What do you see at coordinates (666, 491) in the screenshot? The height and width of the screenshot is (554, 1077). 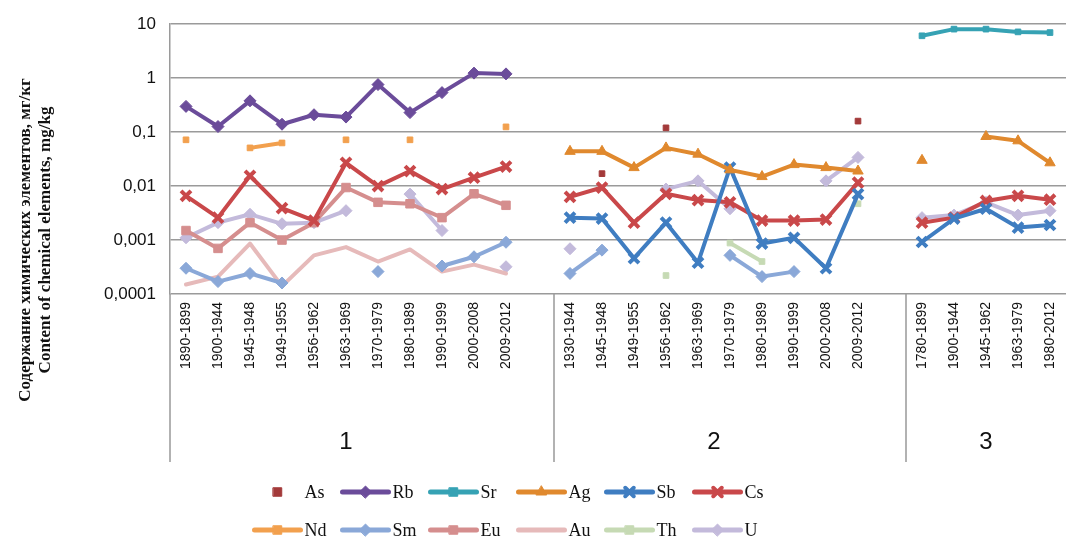 I see `legend-label: Sb` at bounding box center [666, 491].